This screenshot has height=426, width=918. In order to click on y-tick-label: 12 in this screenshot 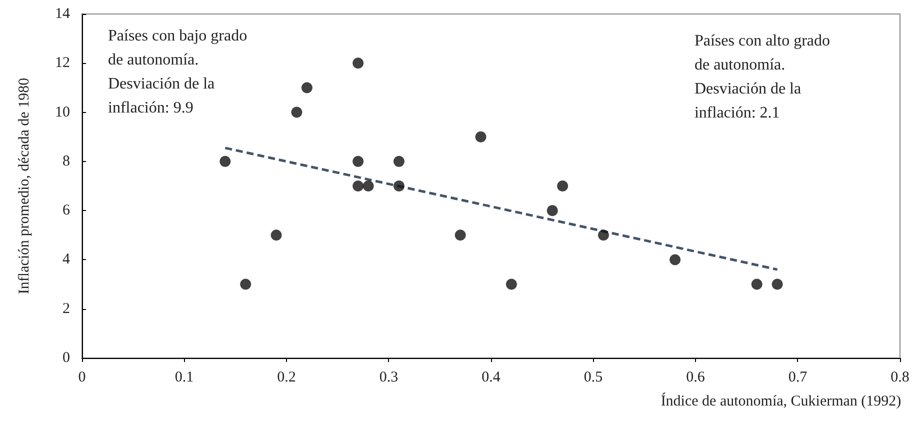, I will do `click(62, 63)`.